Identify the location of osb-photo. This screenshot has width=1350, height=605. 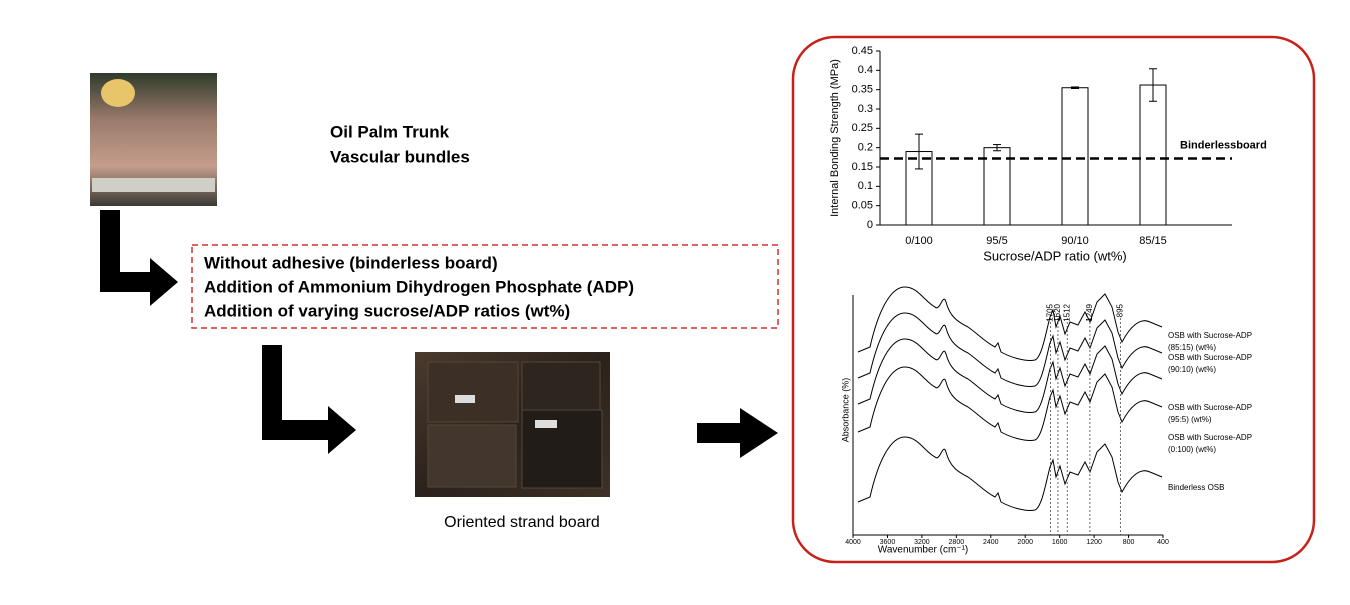
(512, 424).